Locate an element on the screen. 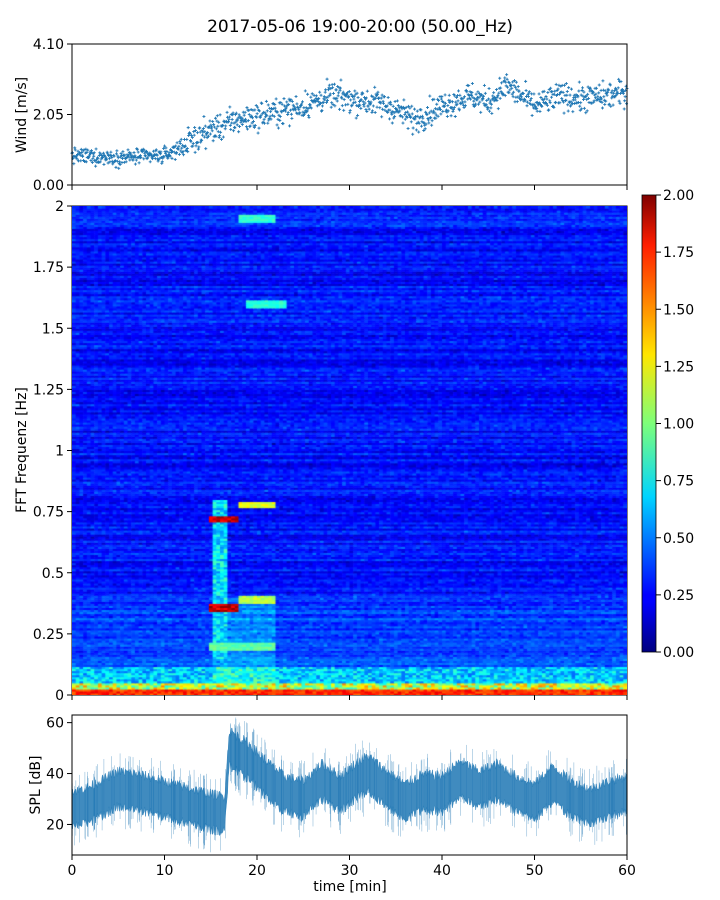 The width and height of the screenshot is (720, 900). 2-ytick-label: 20 is located at coordinates (55, 825).